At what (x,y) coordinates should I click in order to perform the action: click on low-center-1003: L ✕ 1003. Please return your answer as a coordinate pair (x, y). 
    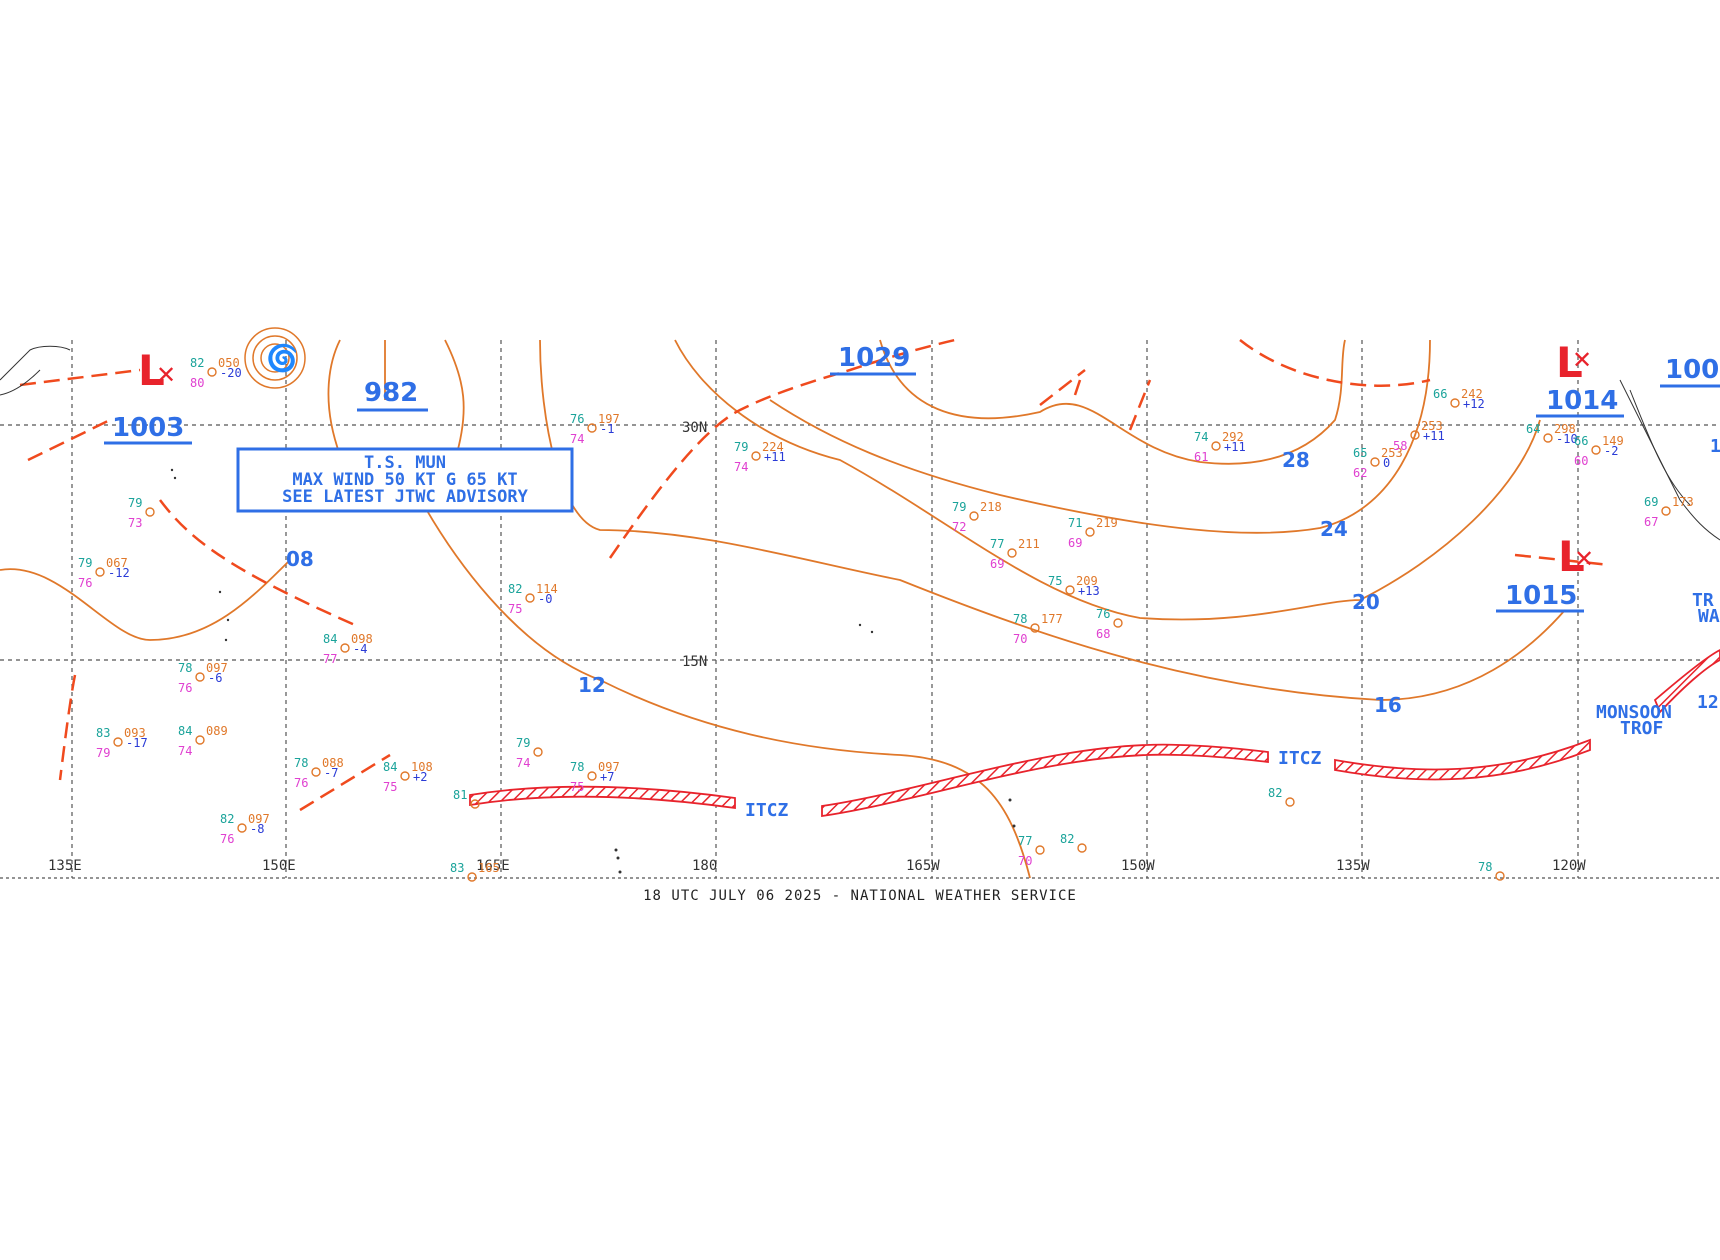
    Looking at the image, I should click on (148, 395).